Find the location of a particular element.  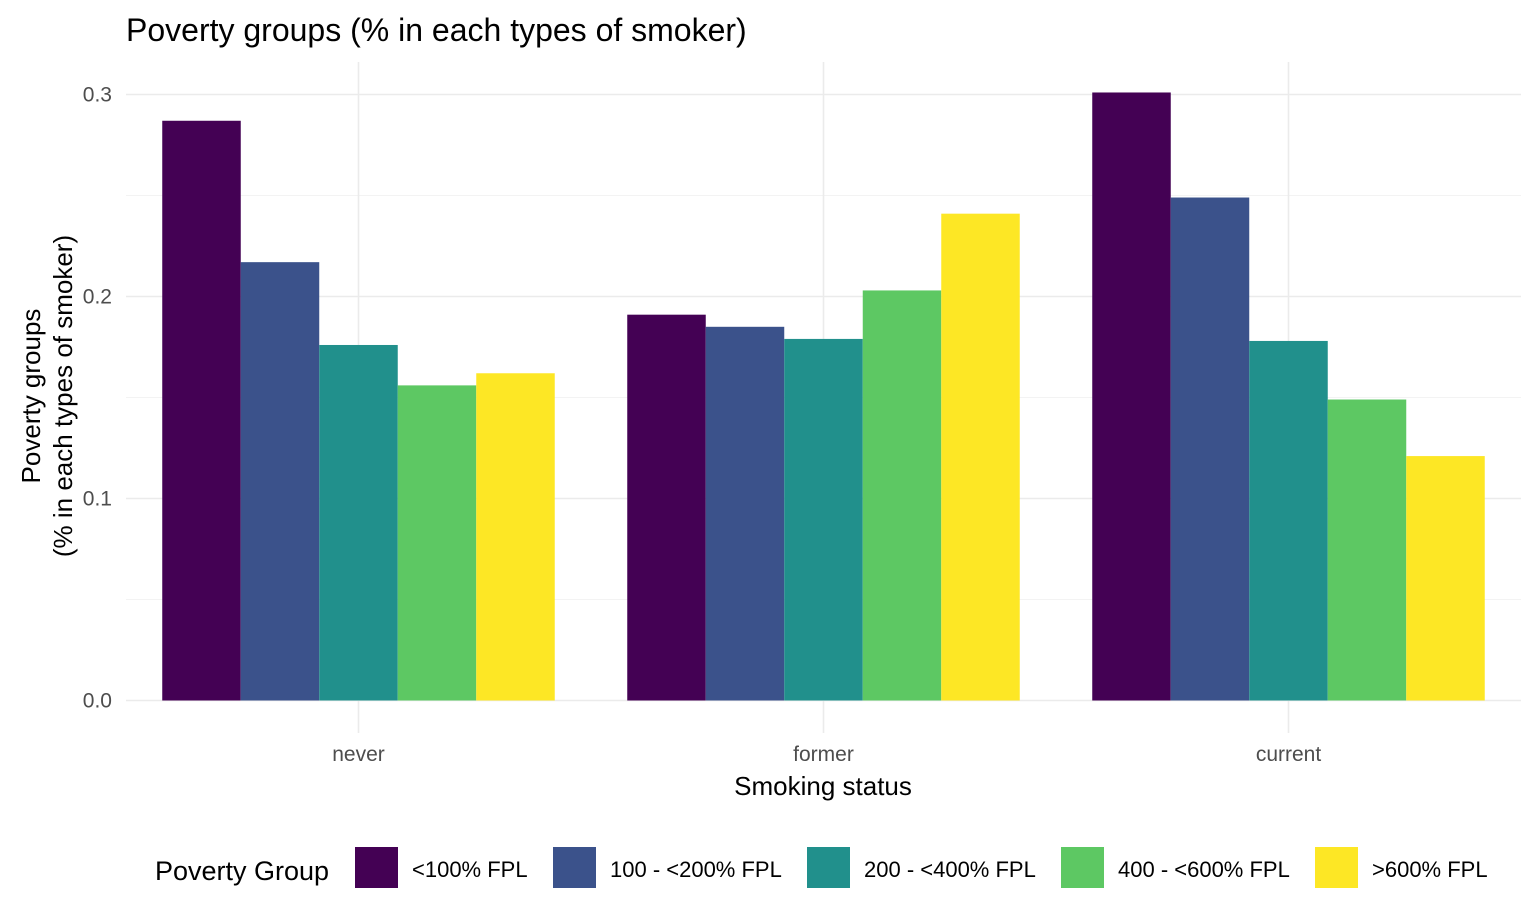

legend-label: >600% FPL is located at coordinates (1430, 869).